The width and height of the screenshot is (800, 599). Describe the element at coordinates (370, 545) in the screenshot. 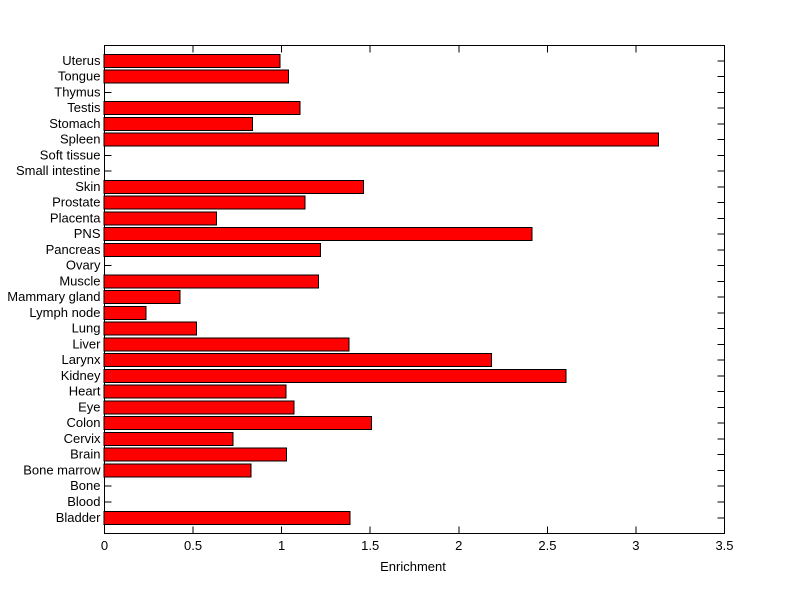

I see `svg-text: 1.5` at that location.